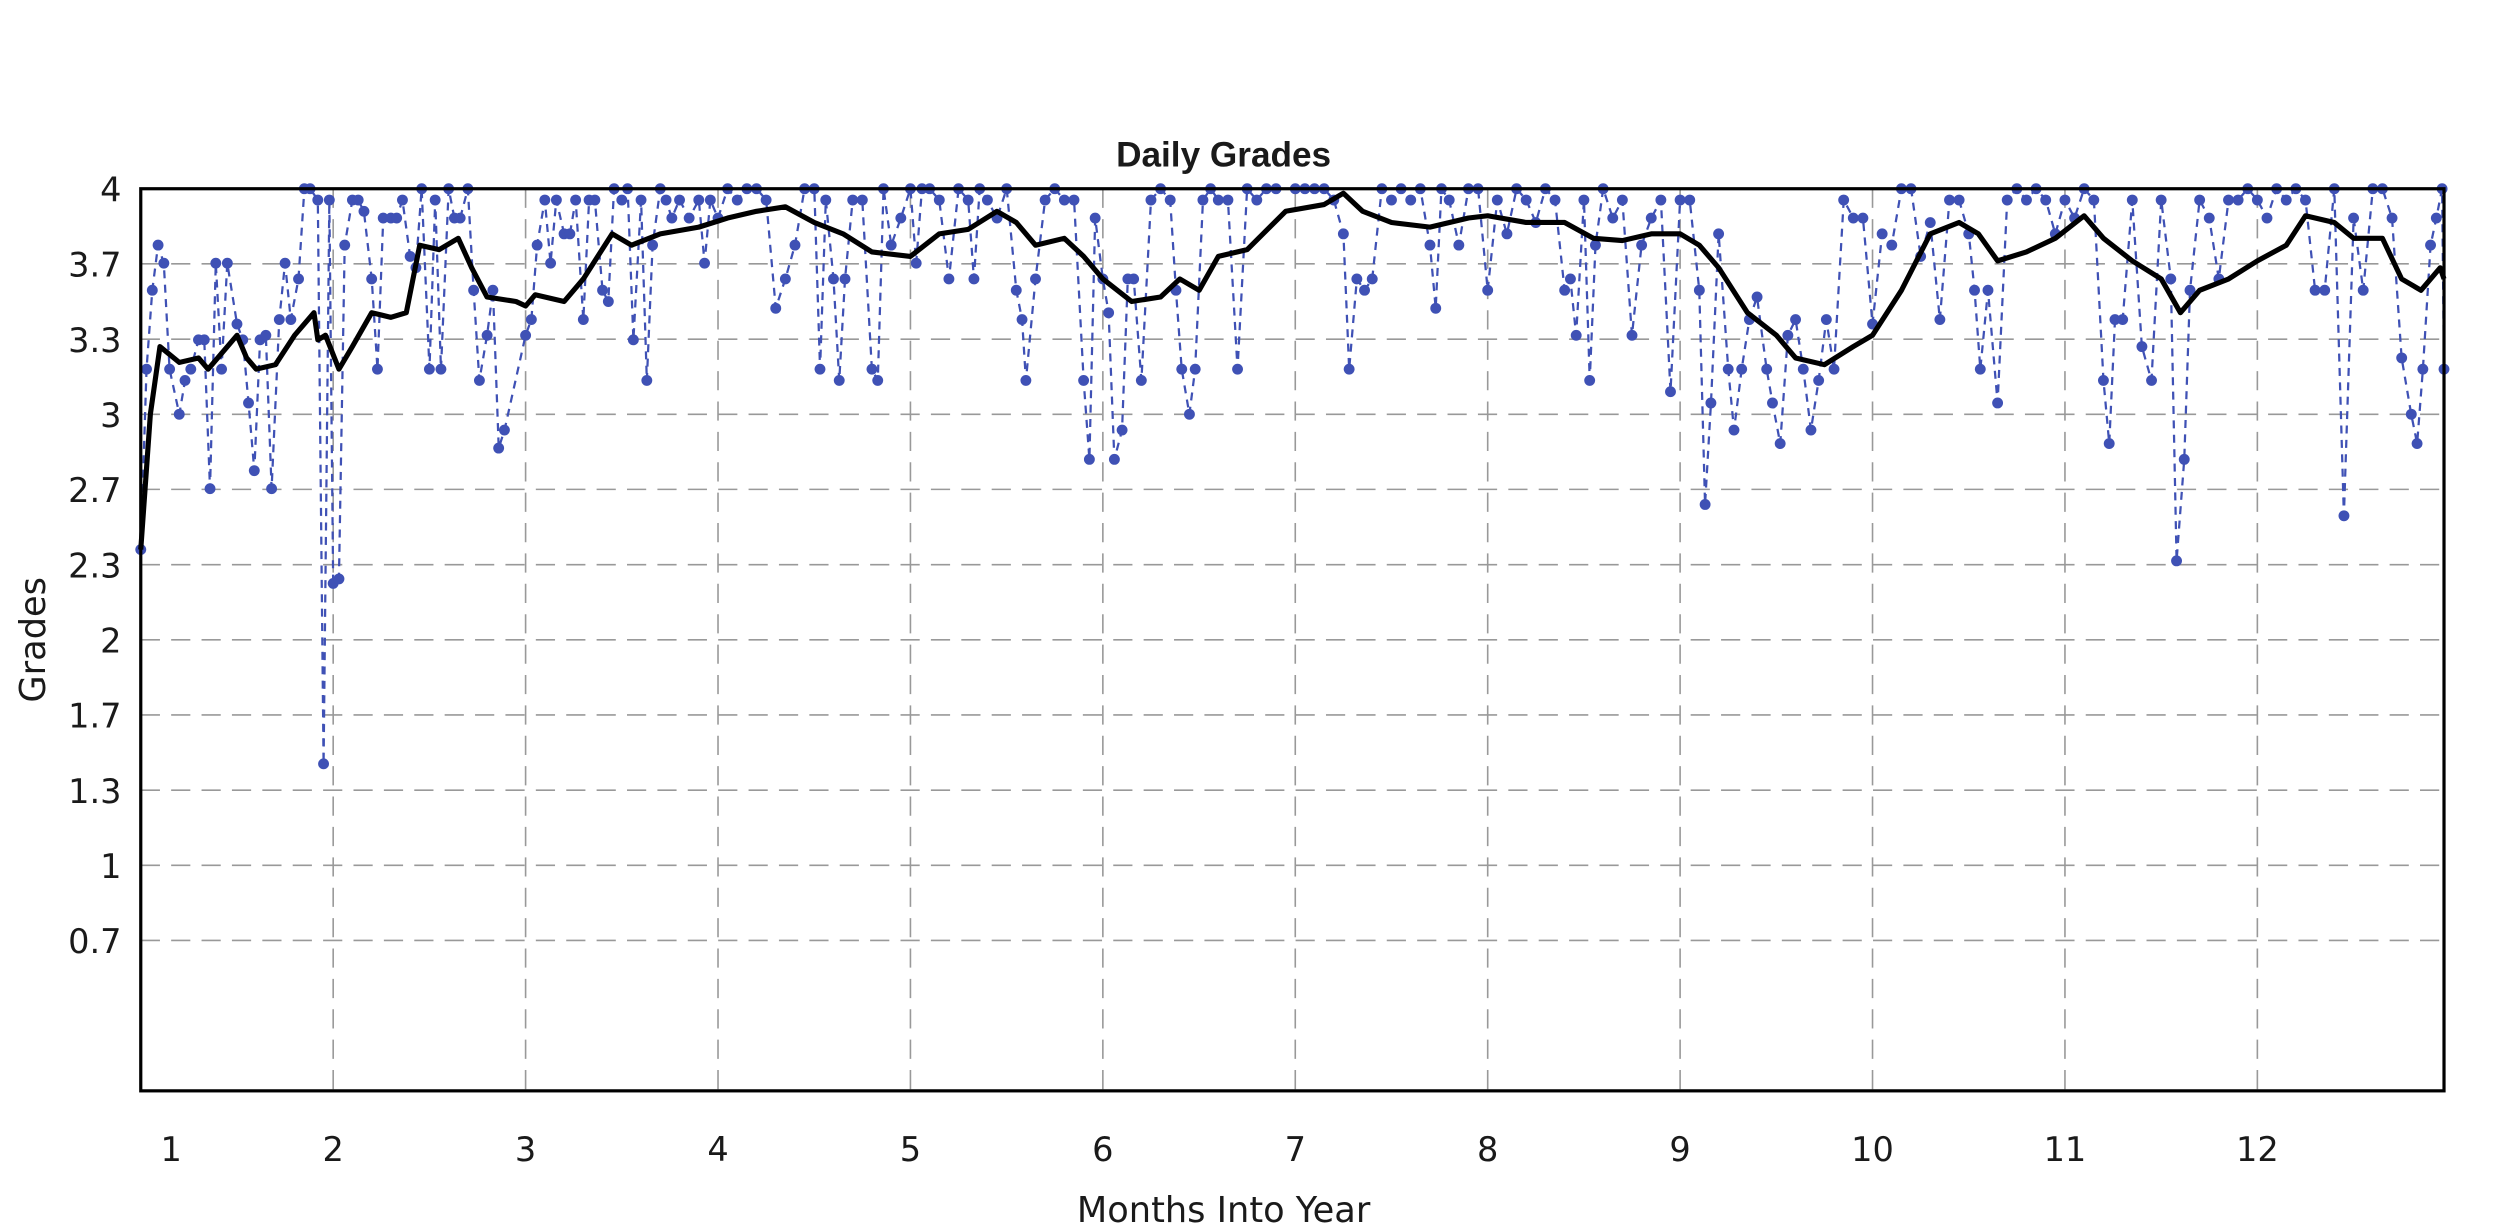 This screenshot has width=2508, height=1230. What do you see at coordinates (1872, 1149) in the screenshot?
I see `x-tick-label: 10` at bounding box center [1872, 1149].